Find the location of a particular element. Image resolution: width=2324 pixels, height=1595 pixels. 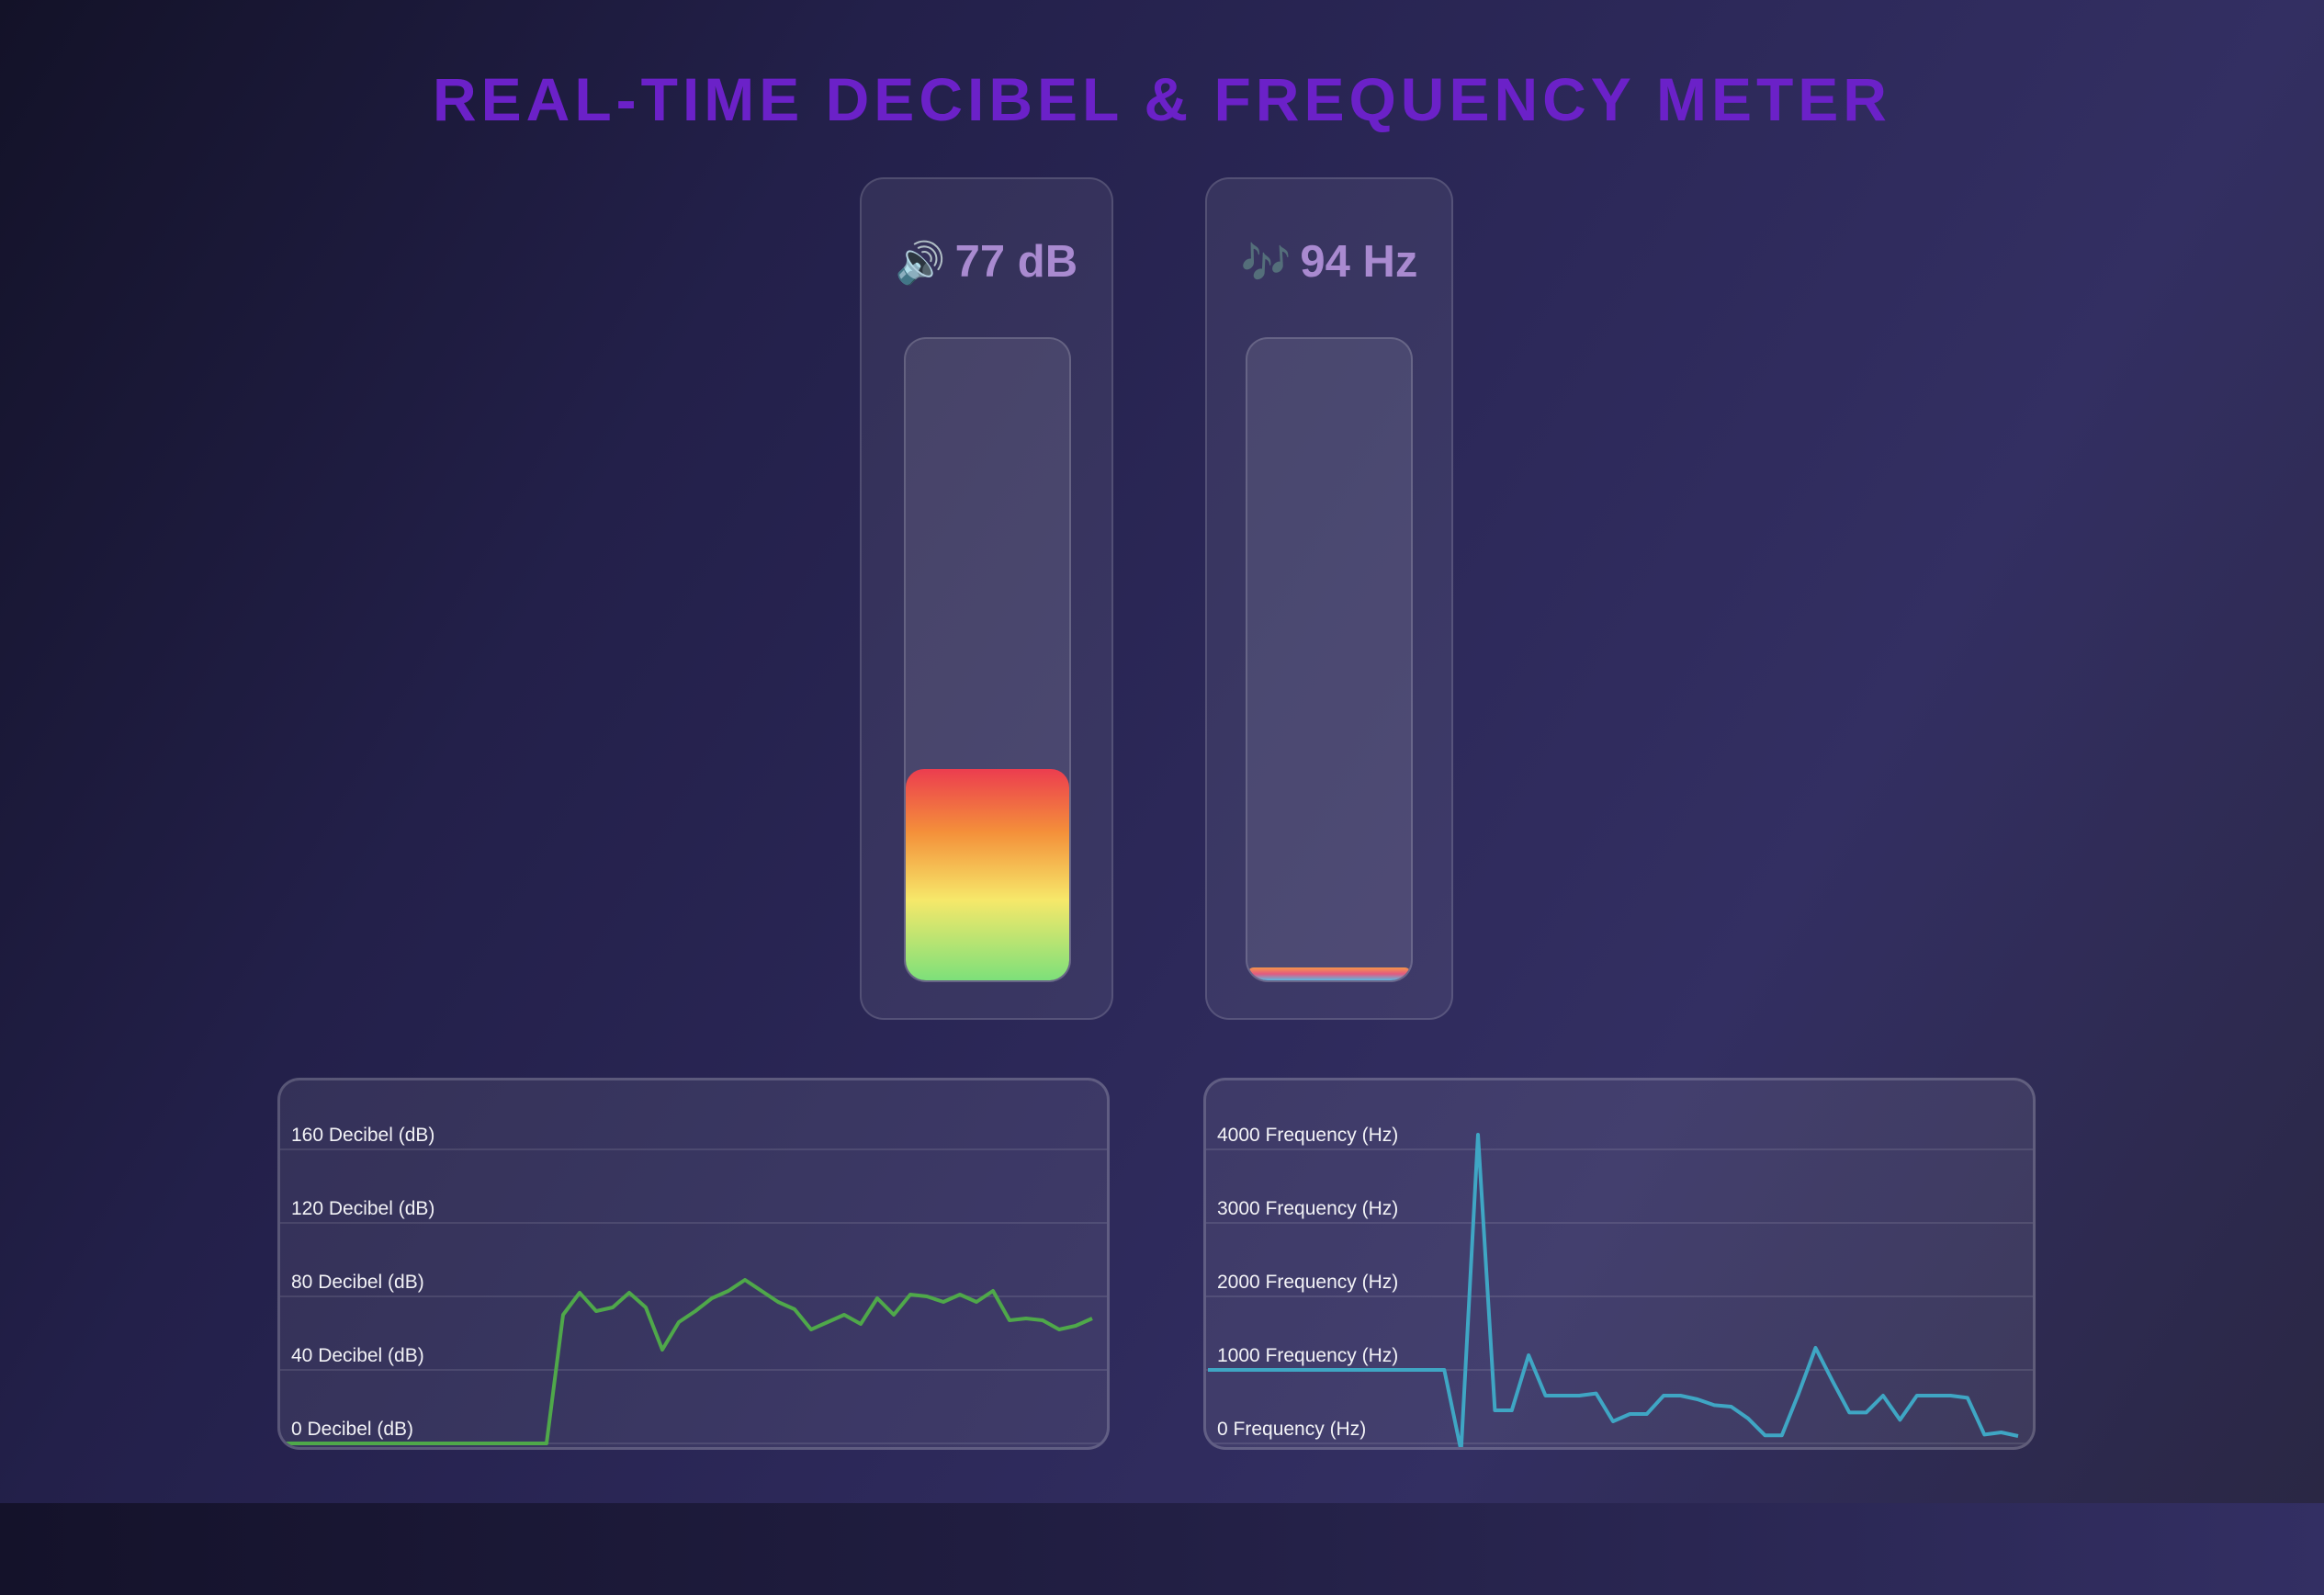

frequency-level-fill is located at coordinates (1329, 973).